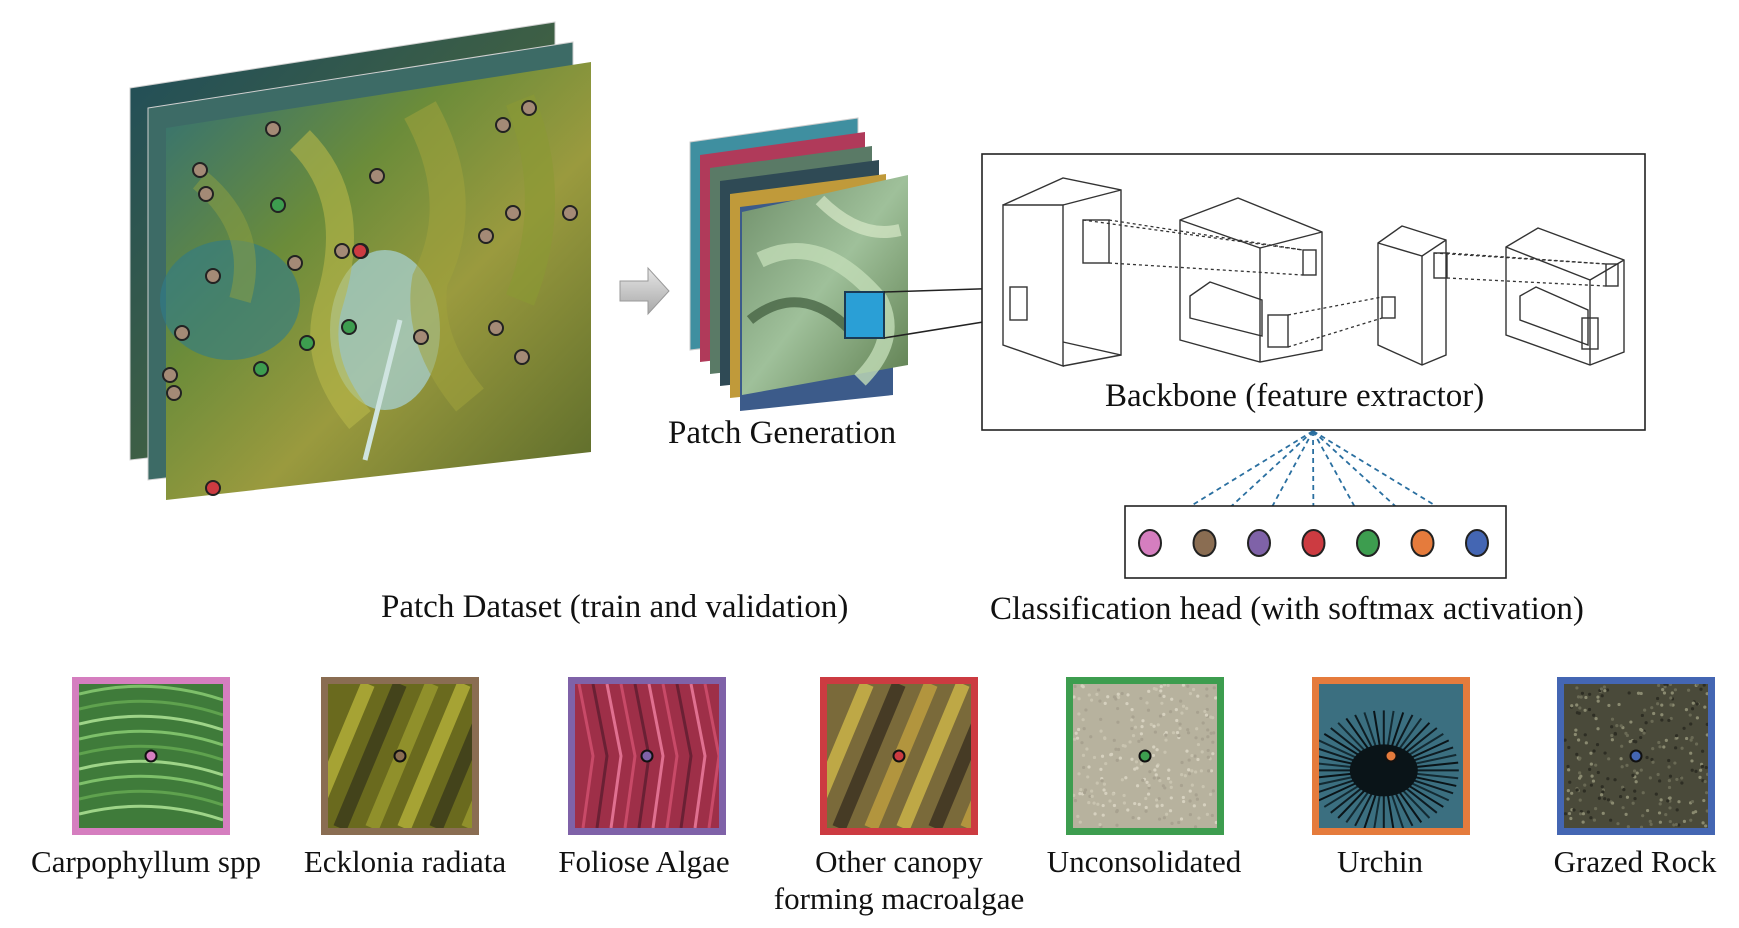 This screenshot has height=928, width=1739. I want to click on head-nodes, so click(1313, 543).